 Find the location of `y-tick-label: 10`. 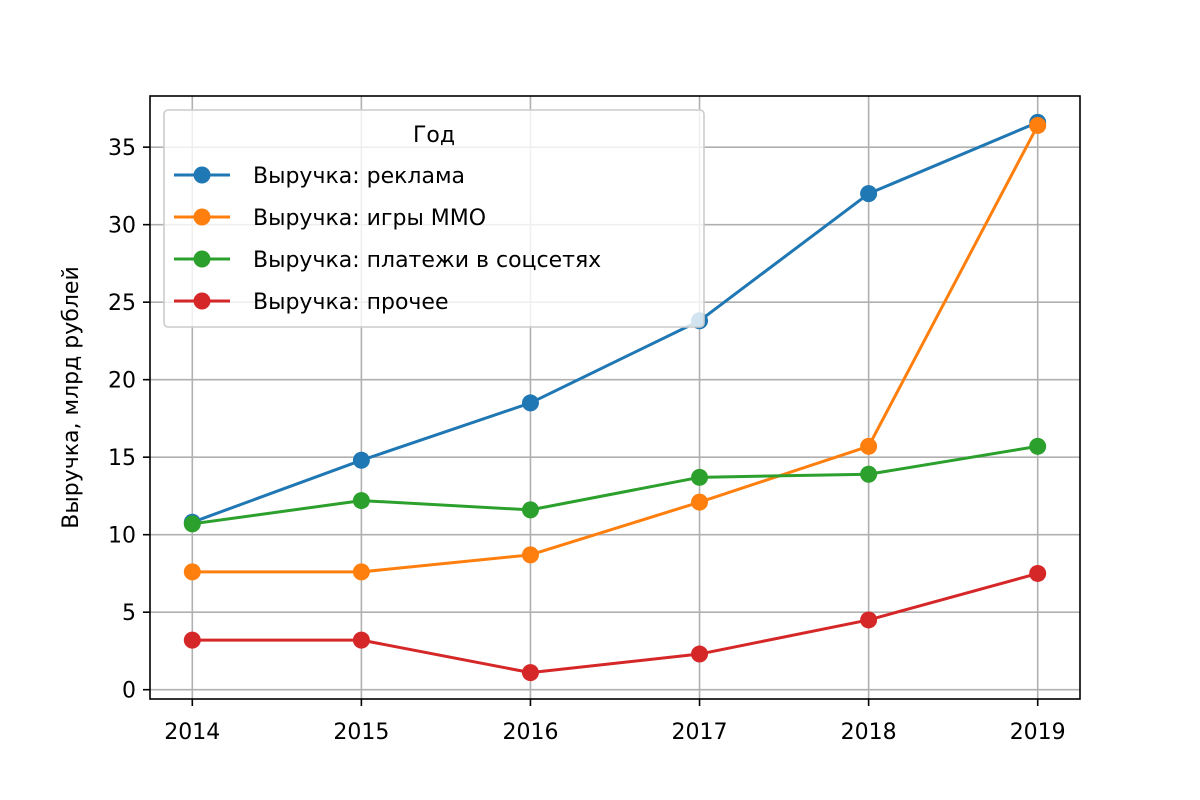

y-tick-label: 10 is located at coordinates (122, 536).